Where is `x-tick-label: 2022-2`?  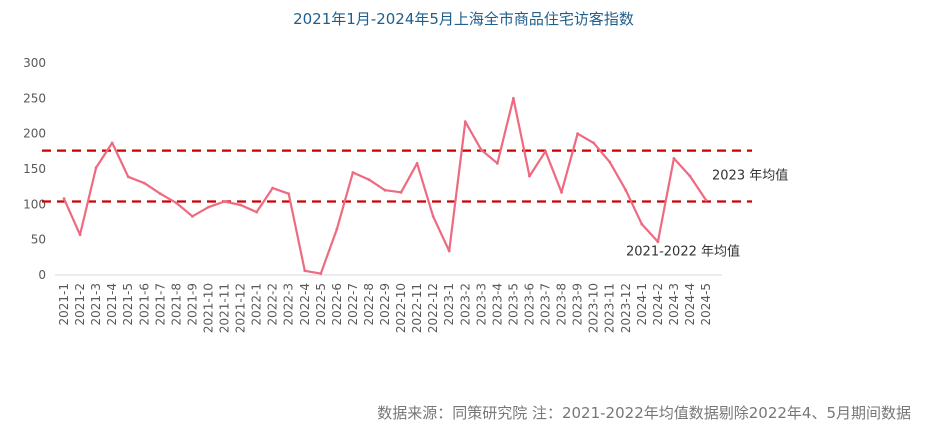
x-tick-label: 2022-2 is located at coordinates (273, 304).